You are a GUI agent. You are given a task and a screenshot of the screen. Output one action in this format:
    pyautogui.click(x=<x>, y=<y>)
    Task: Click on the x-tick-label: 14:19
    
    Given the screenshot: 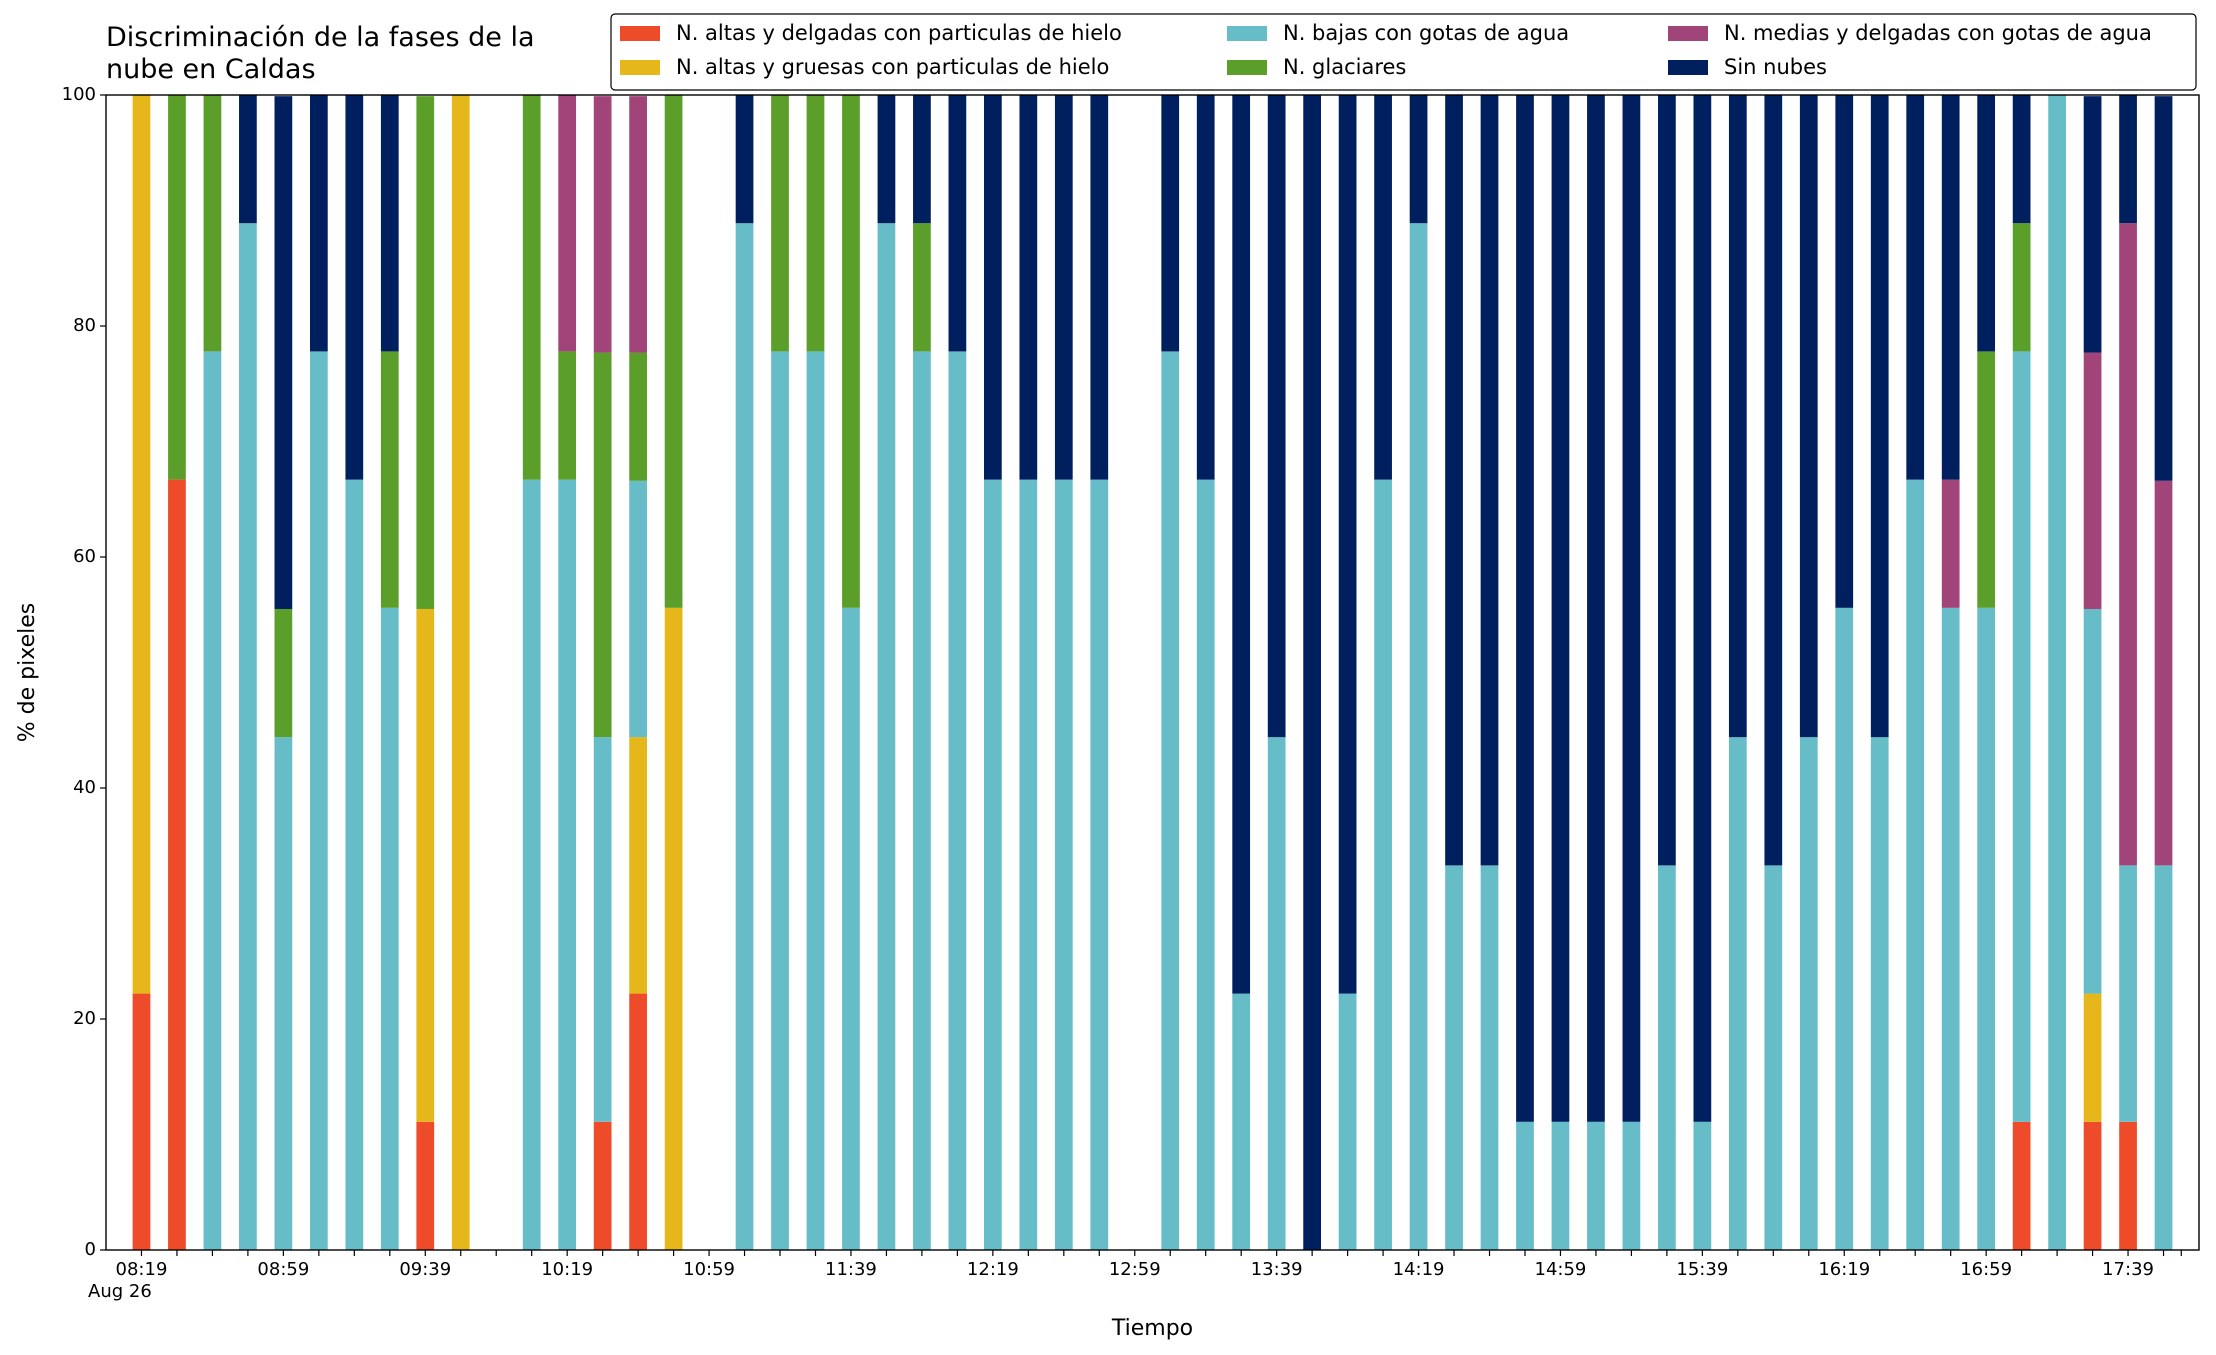 What is the action you would take?
    pyautogui.click(x=1419, y=1269)
    